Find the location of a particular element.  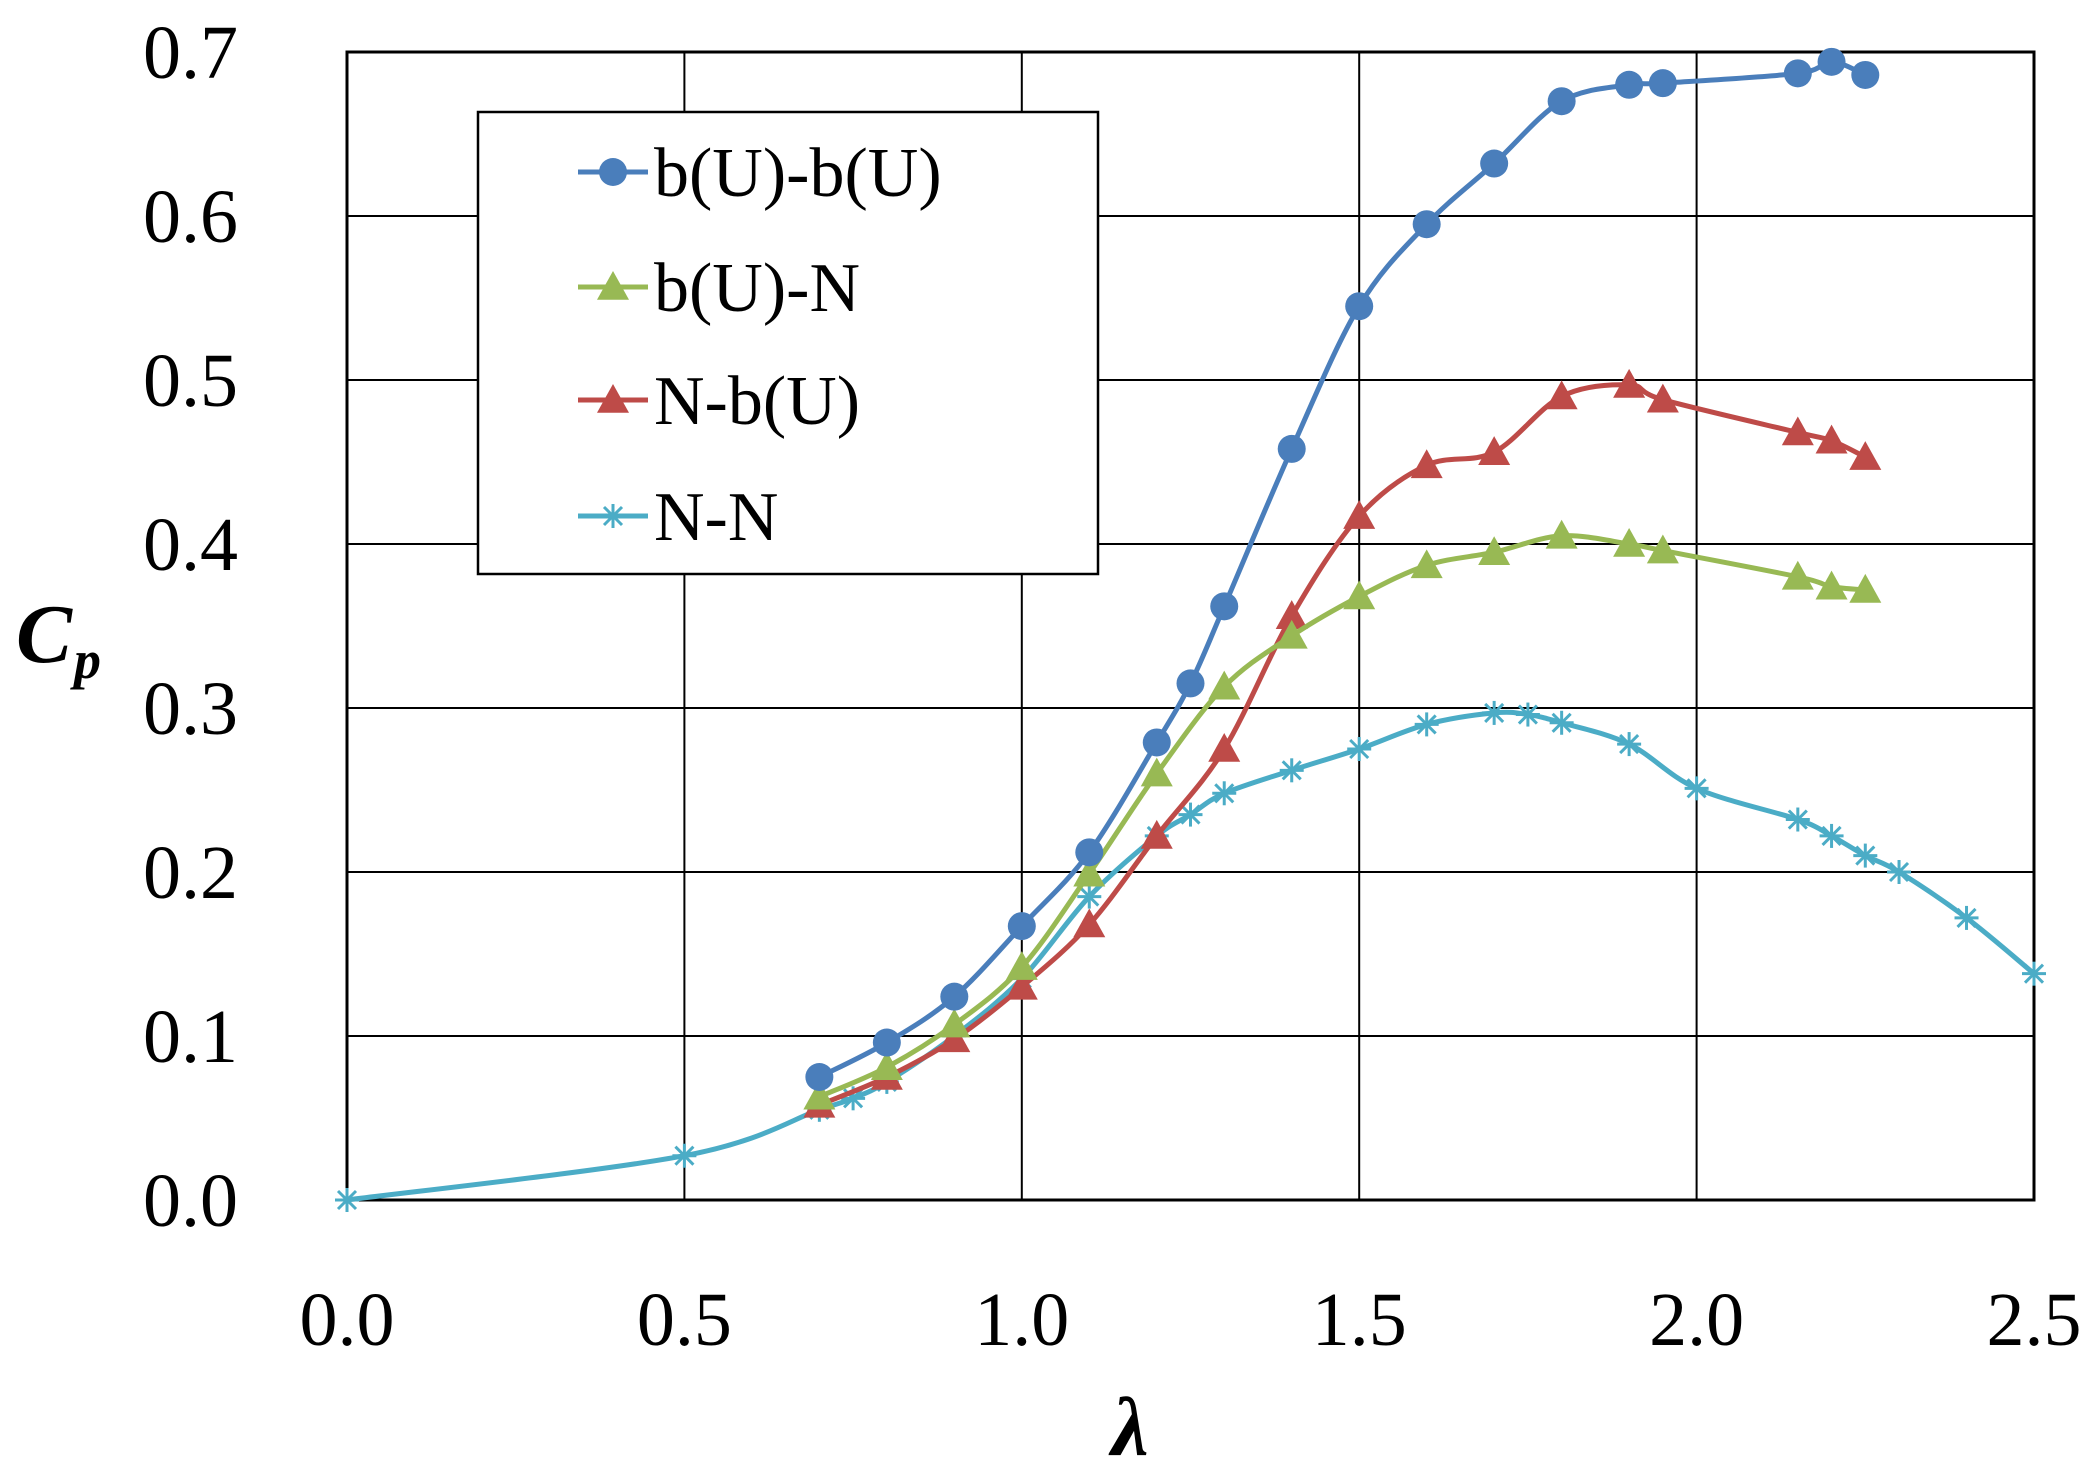

legend-entry: N-b(U) is located at coordinates (719, 401).